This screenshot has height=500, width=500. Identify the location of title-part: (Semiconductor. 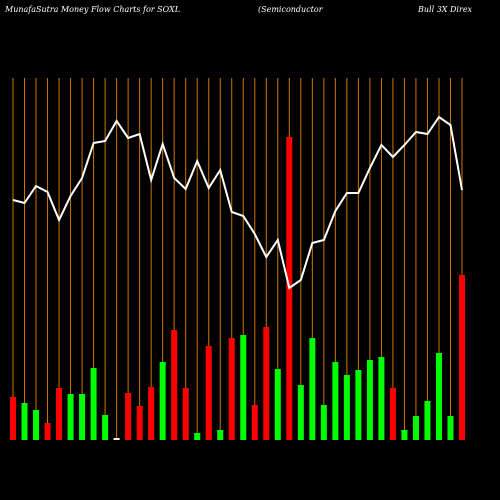
(291, 9).